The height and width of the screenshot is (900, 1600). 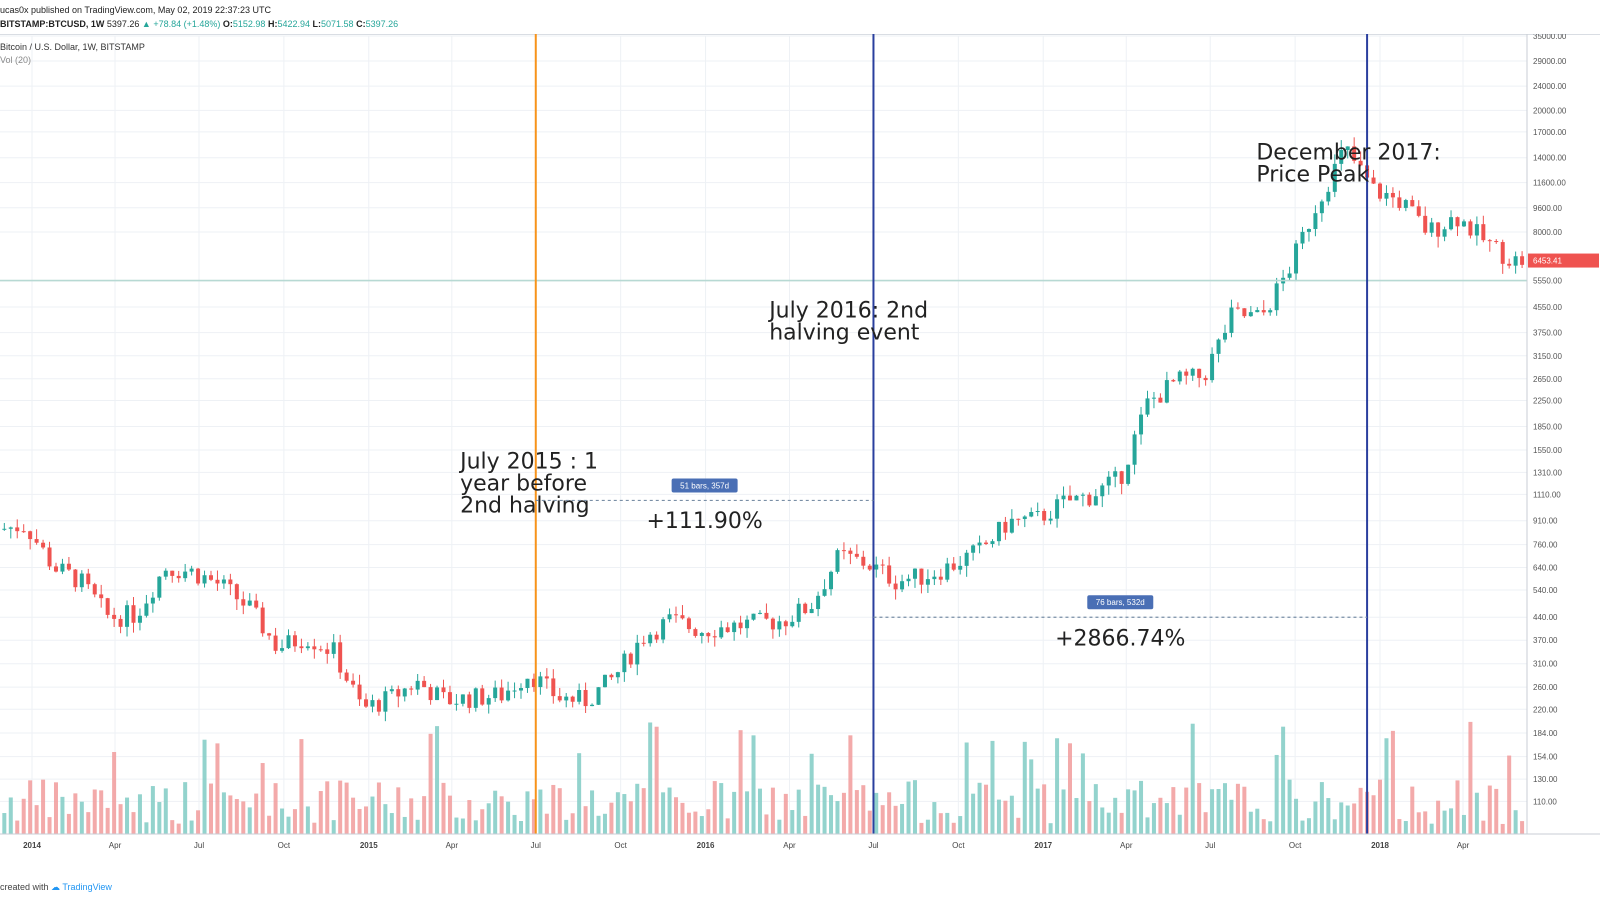 I want to click on last-price-tag, so click(x=1563, y=260).